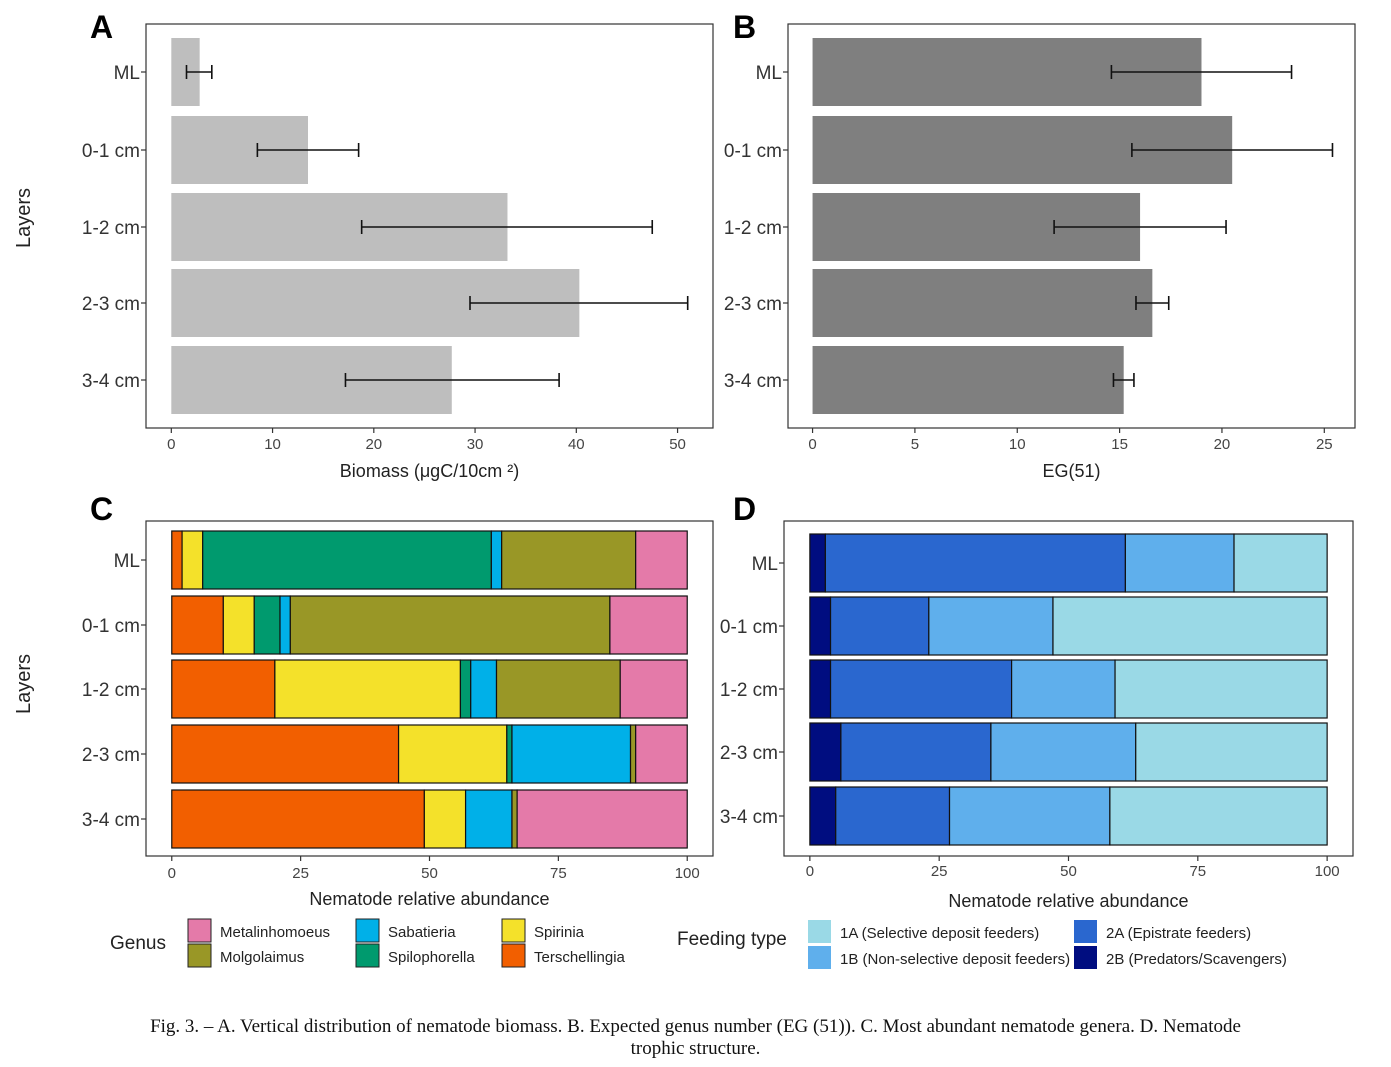 This screenshot has width=1391, height=1067. What do you see at coordinates (1017, 444) in the screenshot?
I see `panel-b-xtick-label-10: 10` at bounding box center [1017, 444].